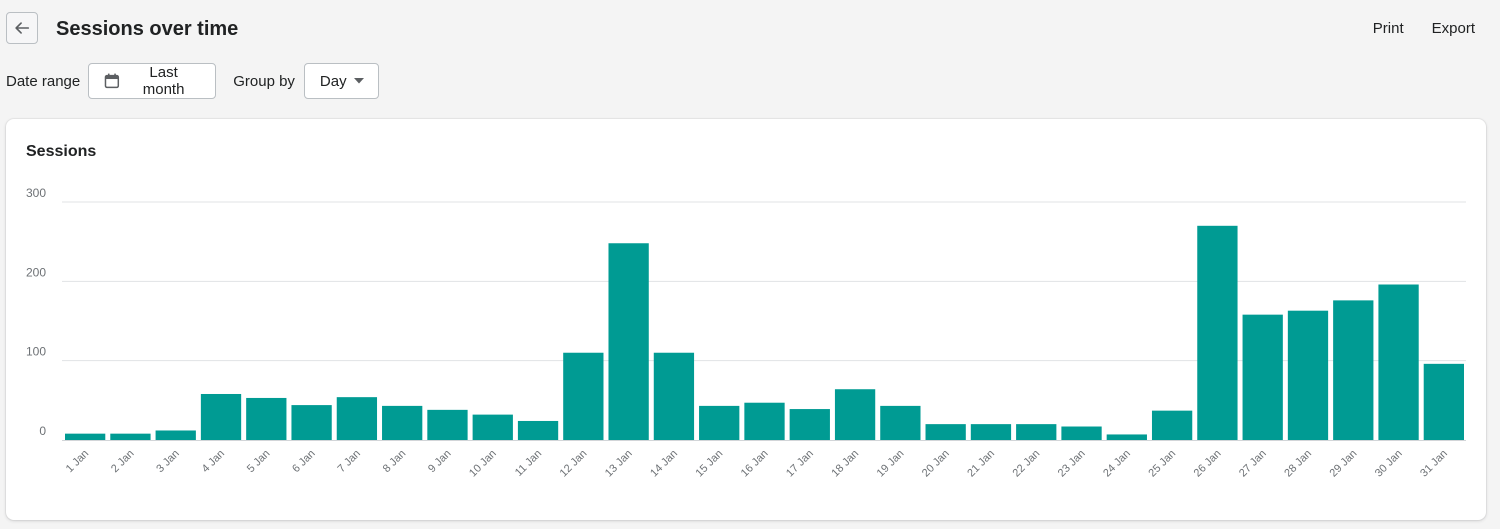 The width and height of the screenshot is (1500, 529). What do you see at coordinates (528, 463) in the screenshot?
I see `x-tick-label: 11 Jan` at bounding box center [528, 463].